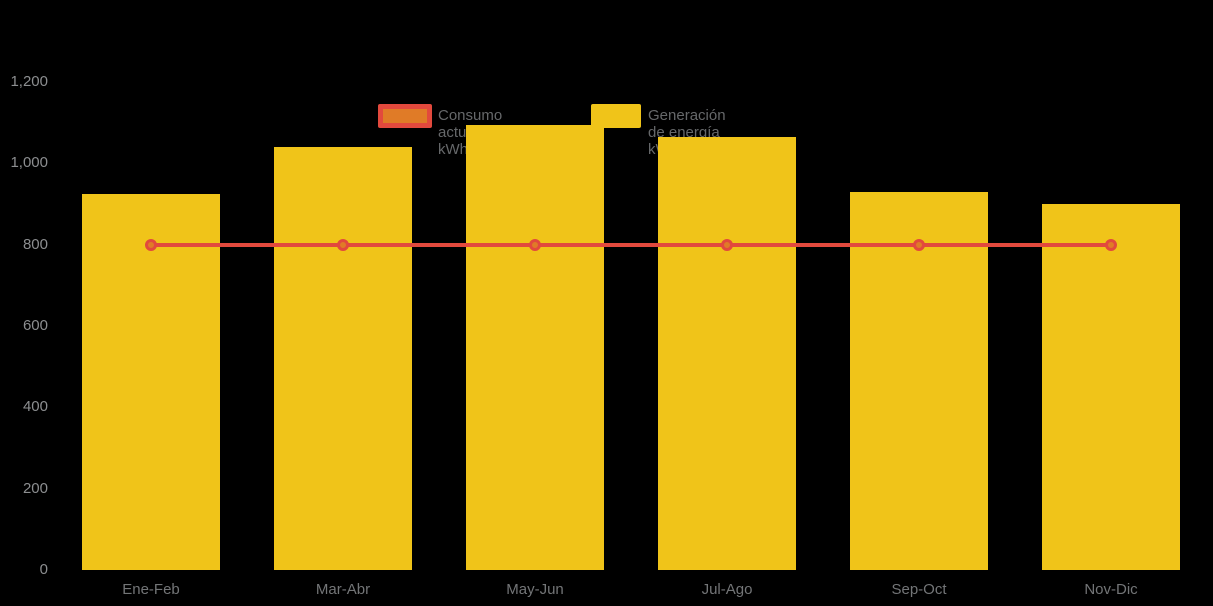  Describe the element at coordinates (343, 358) in the screenshot. I see `bar-Mar-Abr` at that location.